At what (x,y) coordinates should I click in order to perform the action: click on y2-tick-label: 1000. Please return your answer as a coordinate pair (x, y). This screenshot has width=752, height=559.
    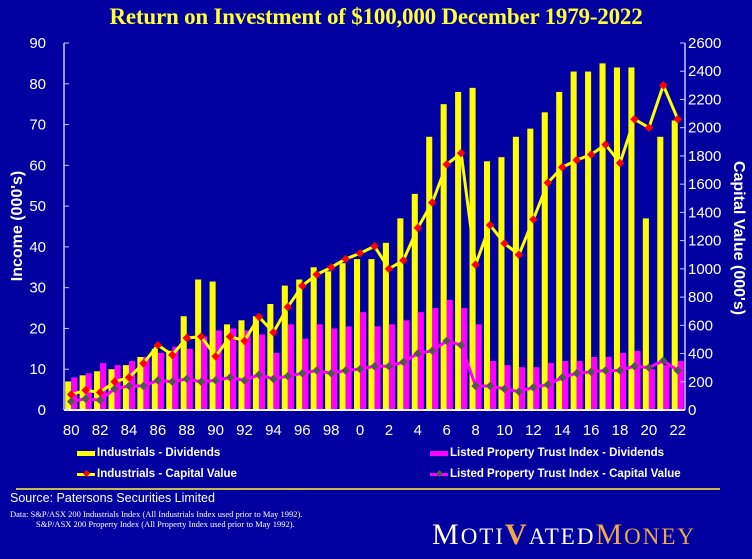
    Looking at the image, I should click on (704, 269).